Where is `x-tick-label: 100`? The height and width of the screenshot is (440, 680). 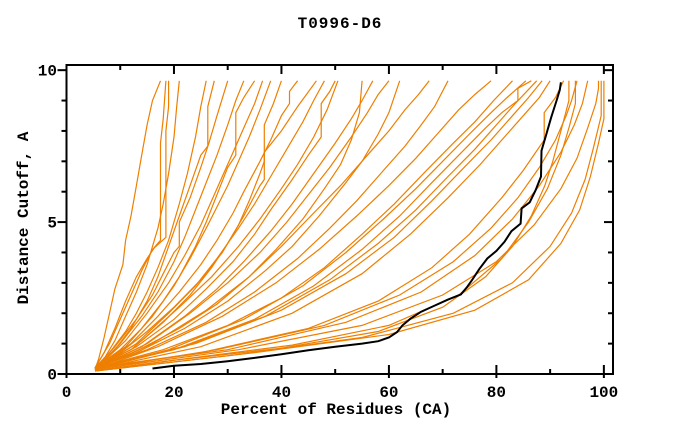
x-tick-label: 100 is located at coordinates (603, 393).